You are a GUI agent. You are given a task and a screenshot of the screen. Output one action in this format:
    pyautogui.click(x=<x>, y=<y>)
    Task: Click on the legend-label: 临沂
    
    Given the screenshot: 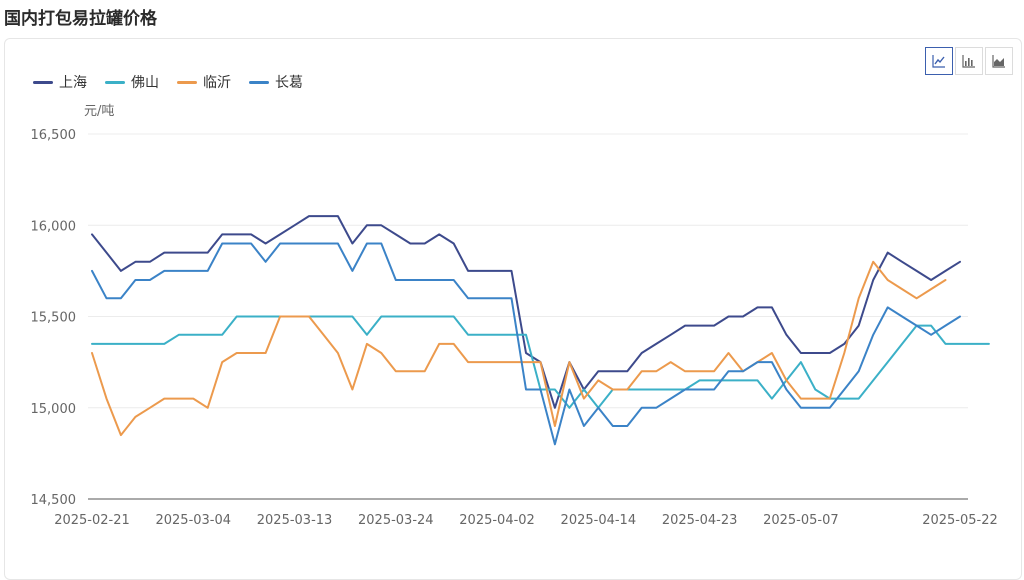 What is the action you would take?
    pyautogui.click(x=217, y=83)
    